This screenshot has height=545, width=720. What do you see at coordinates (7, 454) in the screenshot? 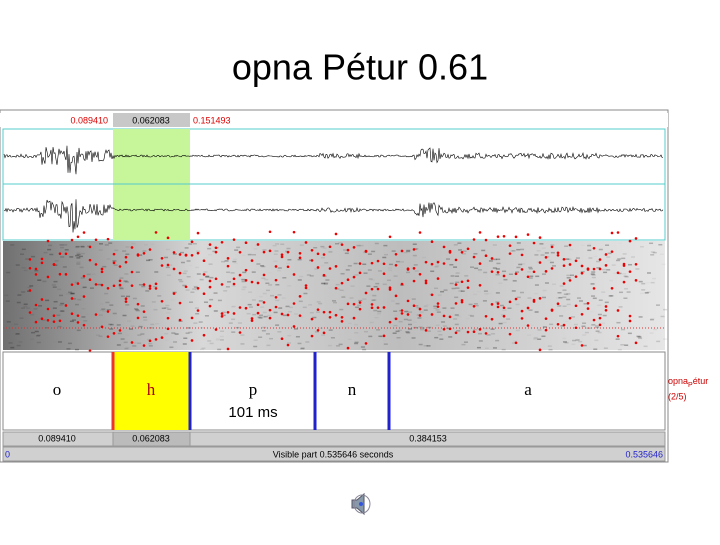
I see `visible-start: 0` at bounding box center [7, 454].